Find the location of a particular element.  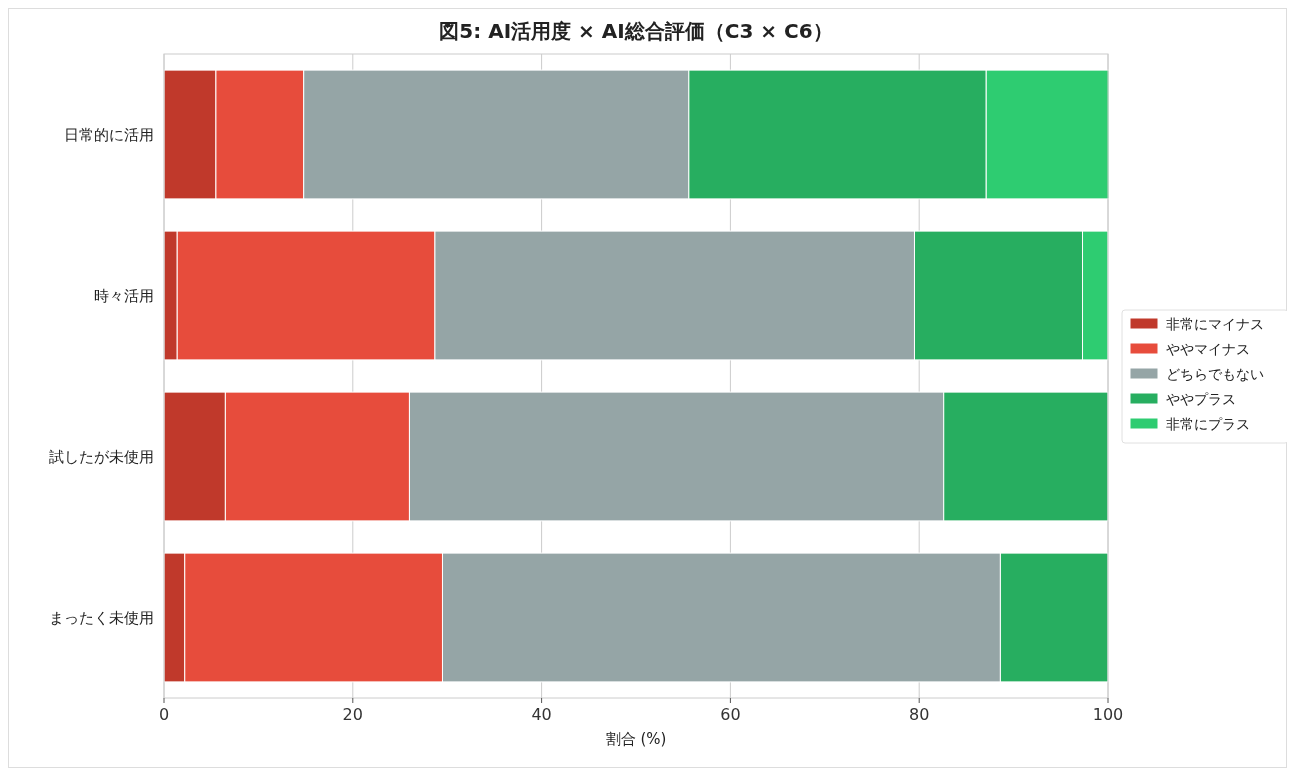

y-tick-label: 試したが未使用 is located at coordinates (101, 456).